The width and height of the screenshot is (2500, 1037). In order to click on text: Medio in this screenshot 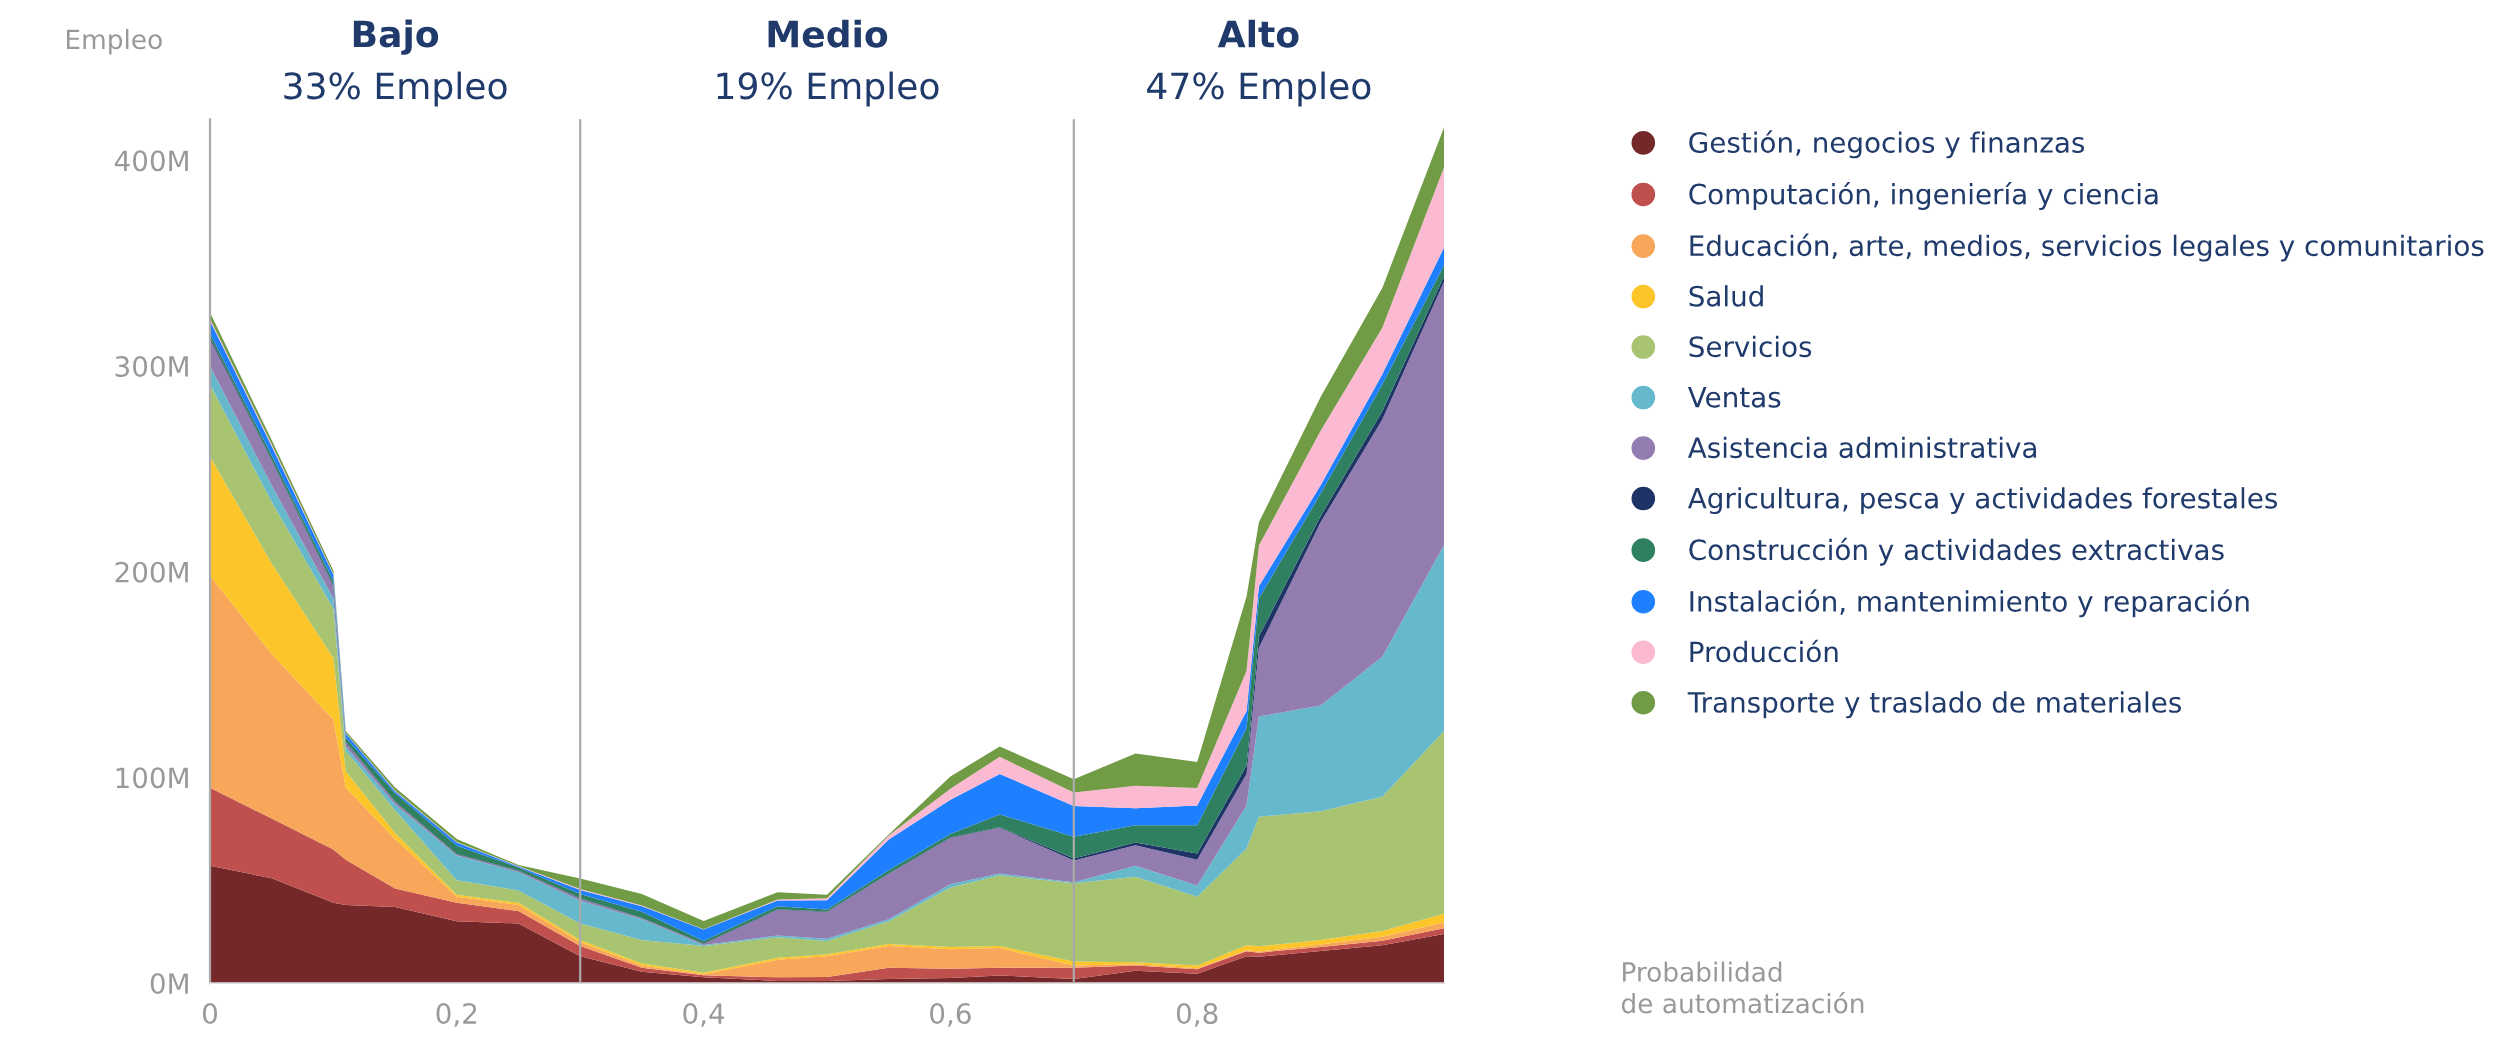, I will do `click(828, 33)`.